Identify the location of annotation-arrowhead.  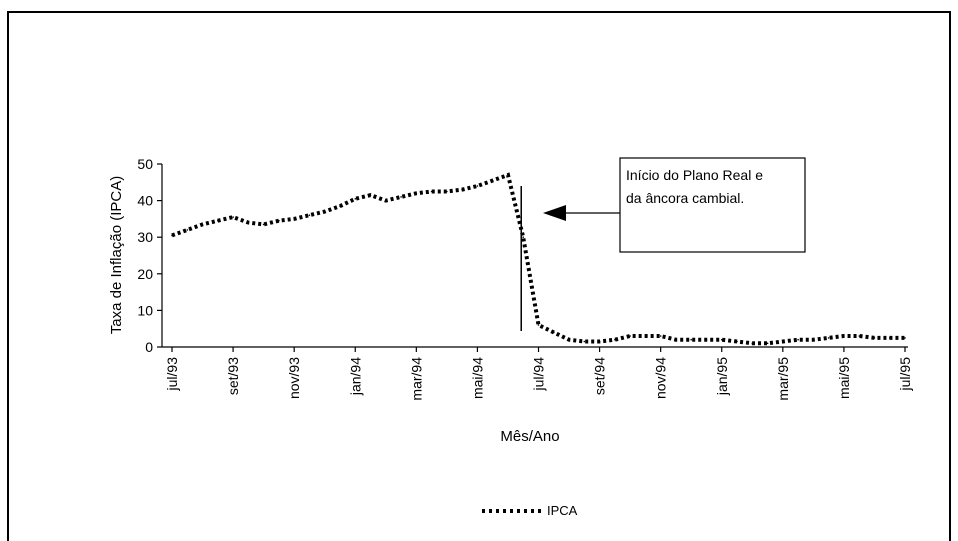
(554, 213).